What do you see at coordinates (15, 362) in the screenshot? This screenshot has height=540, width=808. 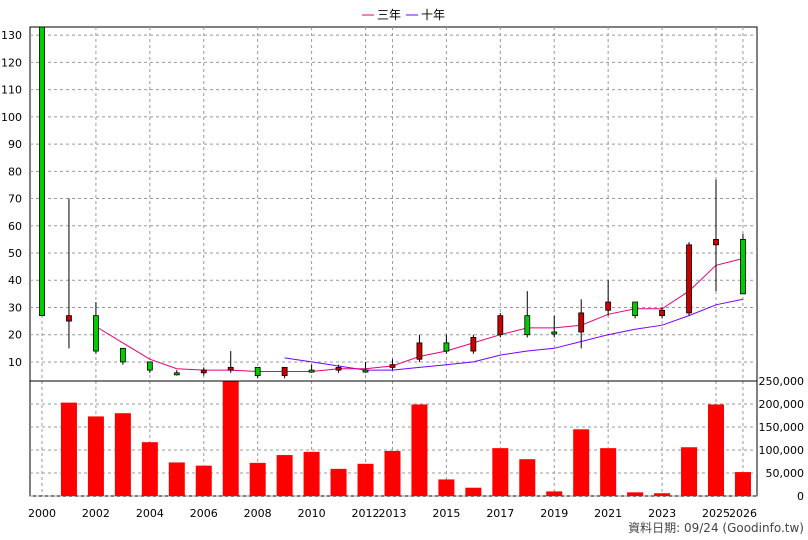 I see `price-tick-label: 10` at bounding box center [15, 362].